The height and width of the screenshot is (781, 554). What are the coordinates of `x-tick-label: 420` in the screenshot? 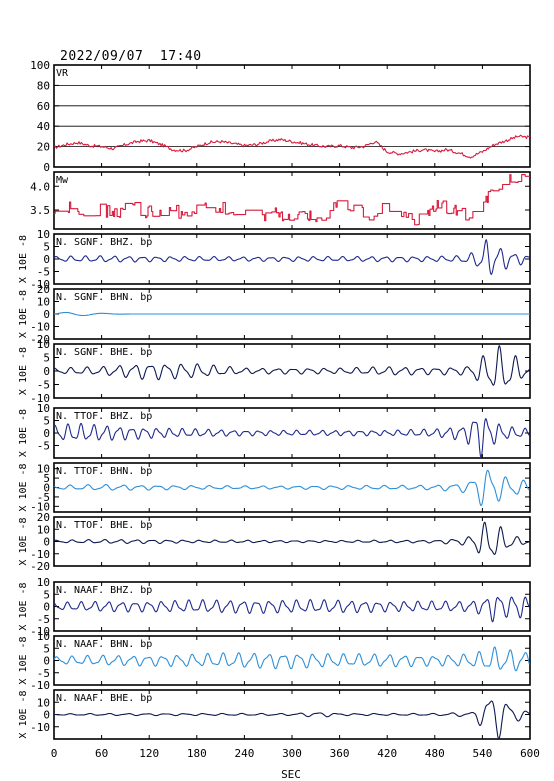 It's located at (387, 753).